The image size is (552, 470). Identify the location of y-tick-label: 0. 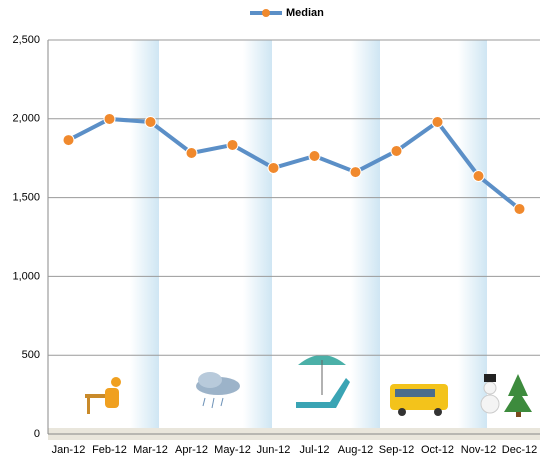
(37, 434).